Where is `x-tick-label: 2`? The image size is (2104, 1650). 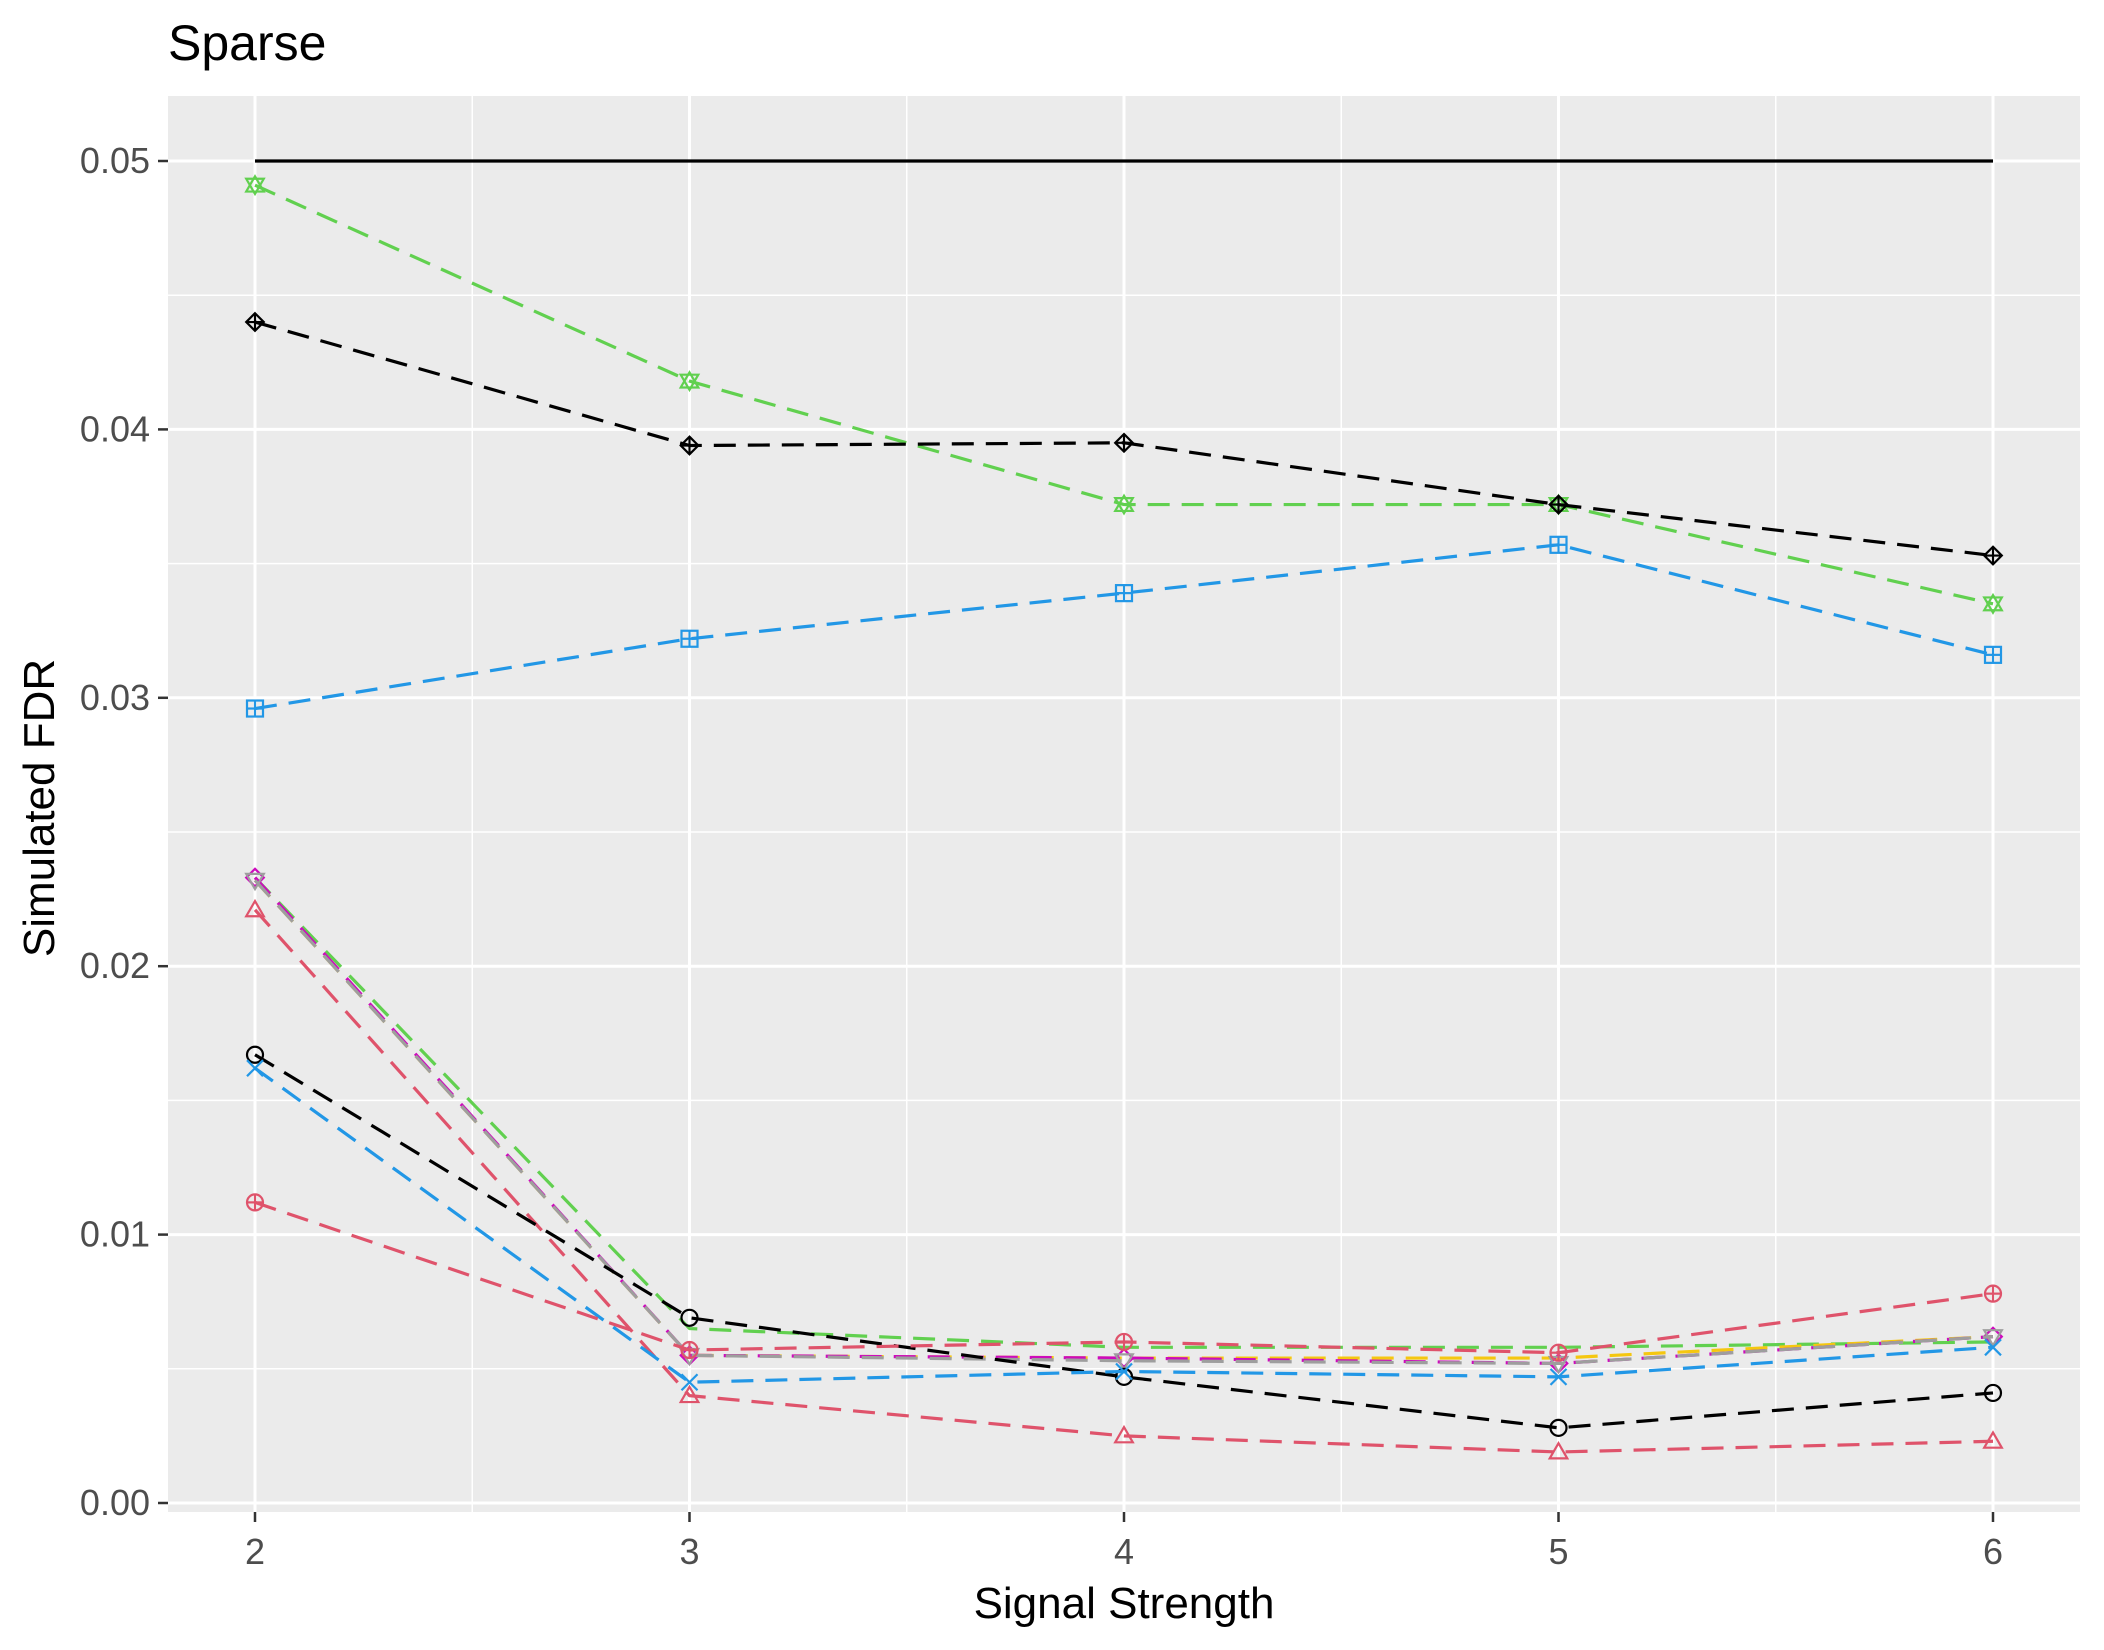 x-tick-label: 2 is located at coordinates (255, 1551).